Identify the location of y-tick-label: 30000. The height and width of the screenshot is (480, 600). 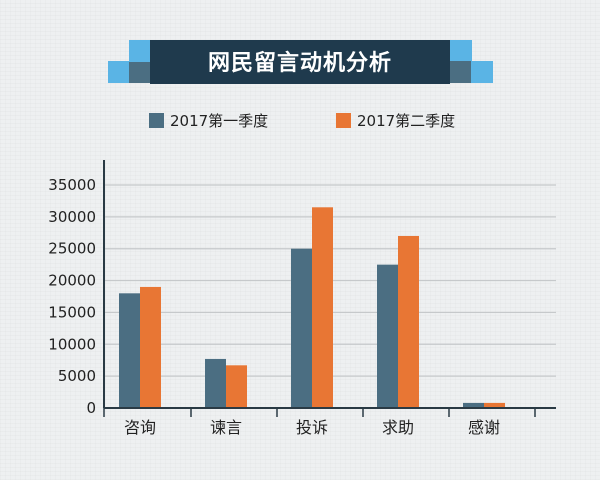
(72, 217).